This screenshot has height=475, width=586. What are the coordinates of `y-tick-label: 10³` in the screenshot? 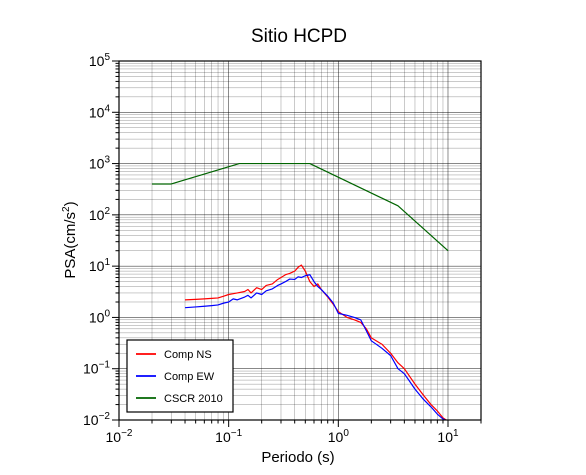 It's located at (100, 163).